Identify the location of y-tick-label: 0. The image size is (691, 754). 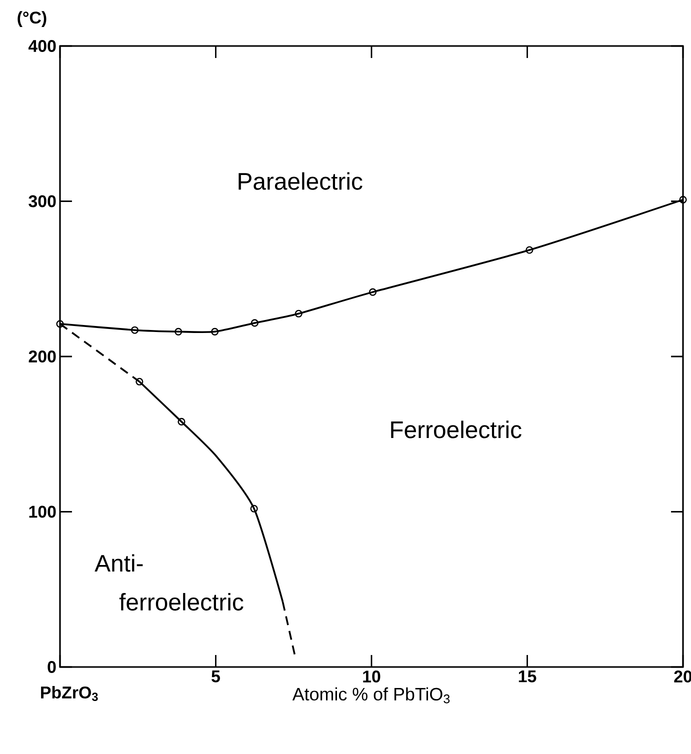
(52, 667).